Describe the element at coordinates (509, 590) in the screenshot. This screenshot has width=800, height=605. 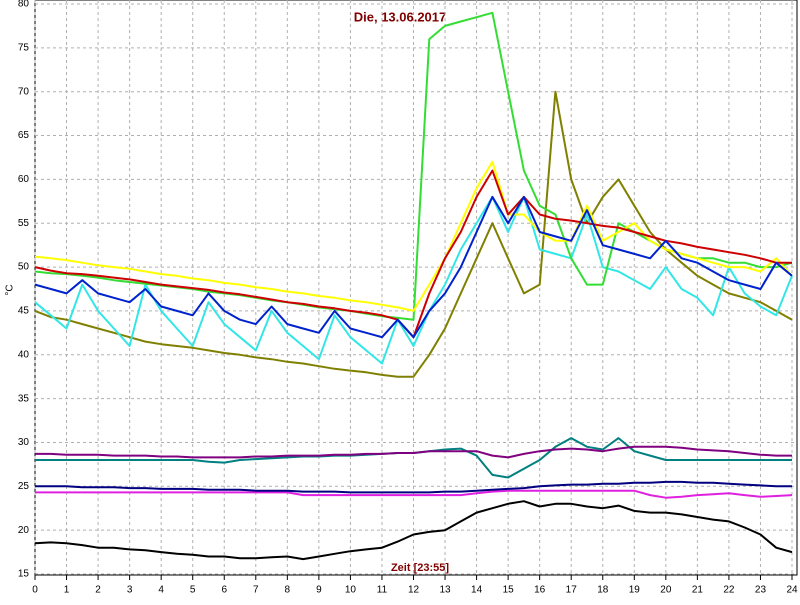
I see `x-tick-label: 15` at that location.